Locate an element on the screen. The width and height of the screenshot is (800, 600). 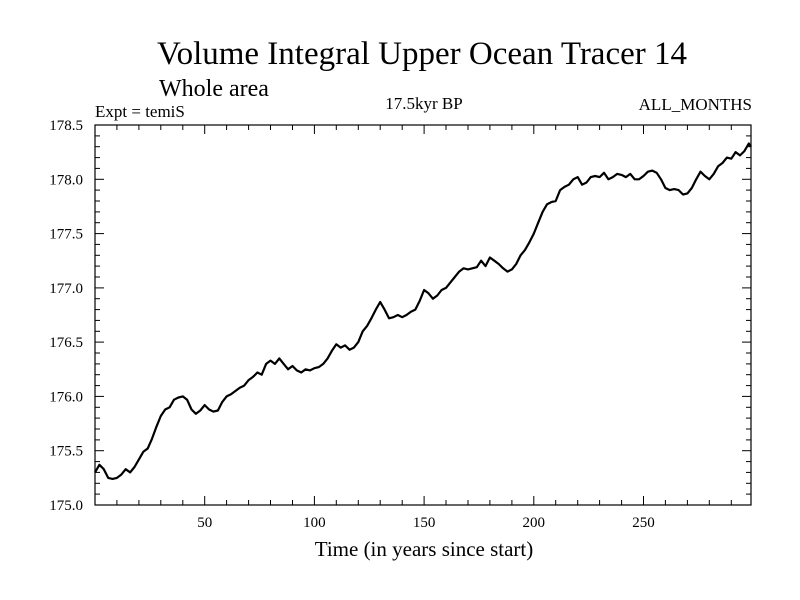
x-tick-labels: 50 100 150 200 250 is located at coordinates (426, 523).